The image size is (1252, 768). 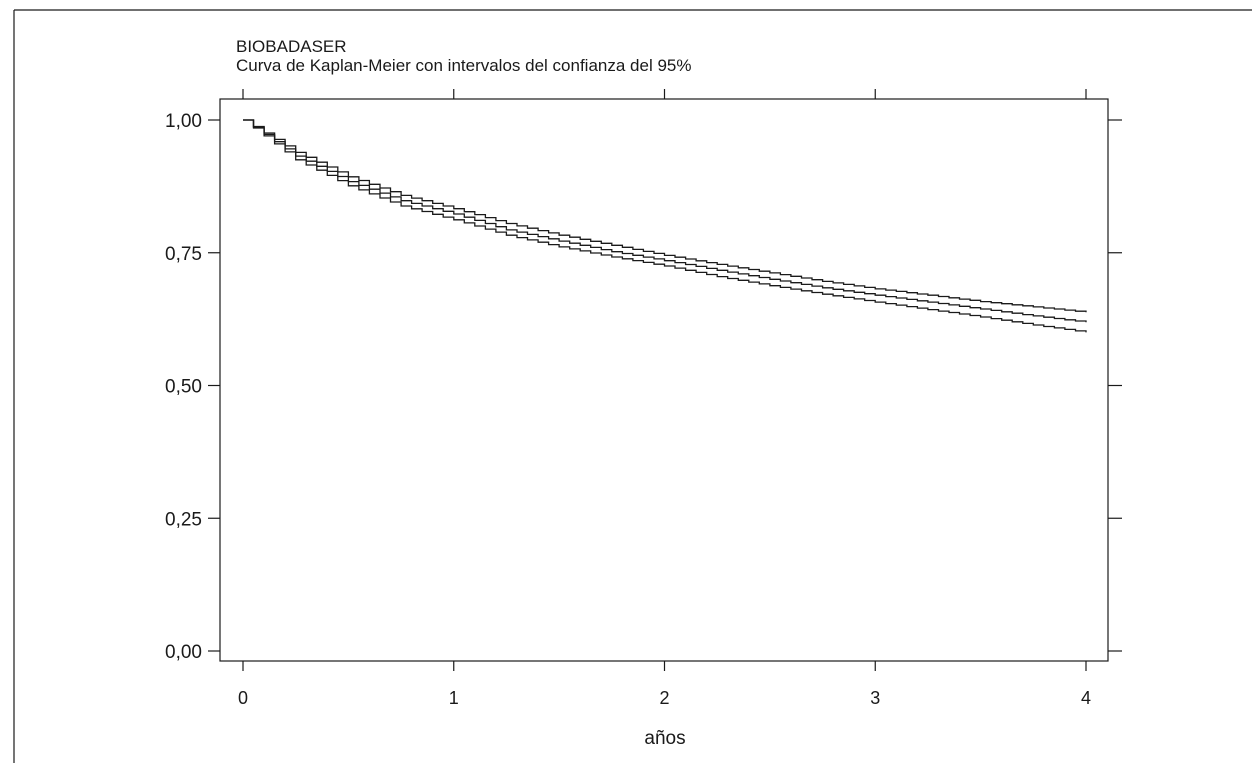 What do you see at coordinates (183, 519) in the screenshot?
I see `y-tick-label: 0,25` at bounding box center [183, 519].